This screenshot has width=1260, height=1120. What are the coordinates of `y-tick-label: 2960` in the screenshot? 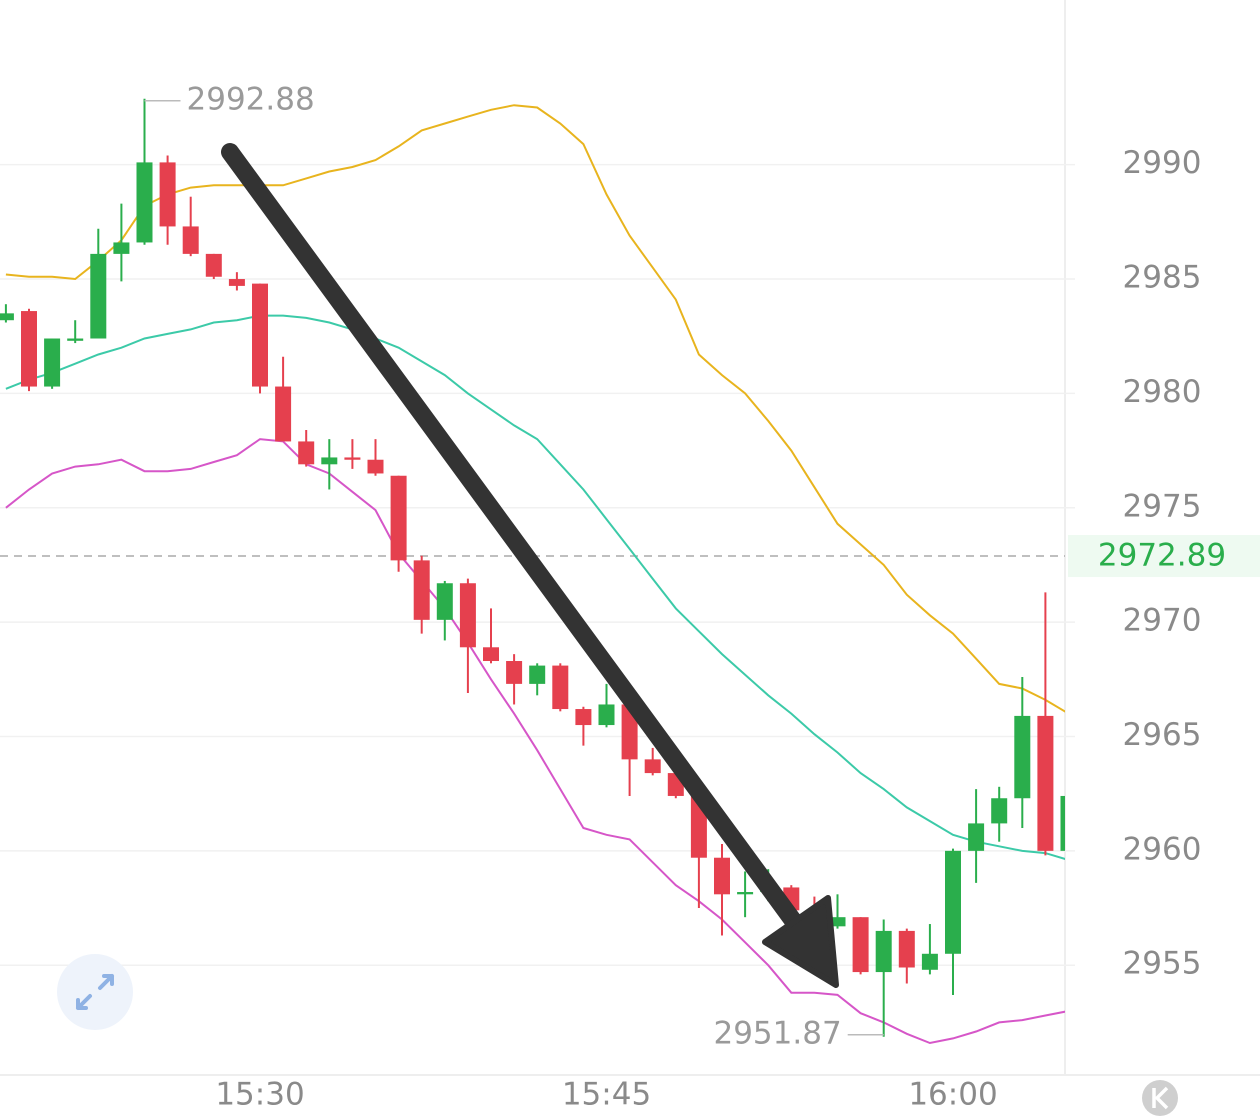 It's located at (1162, 849).